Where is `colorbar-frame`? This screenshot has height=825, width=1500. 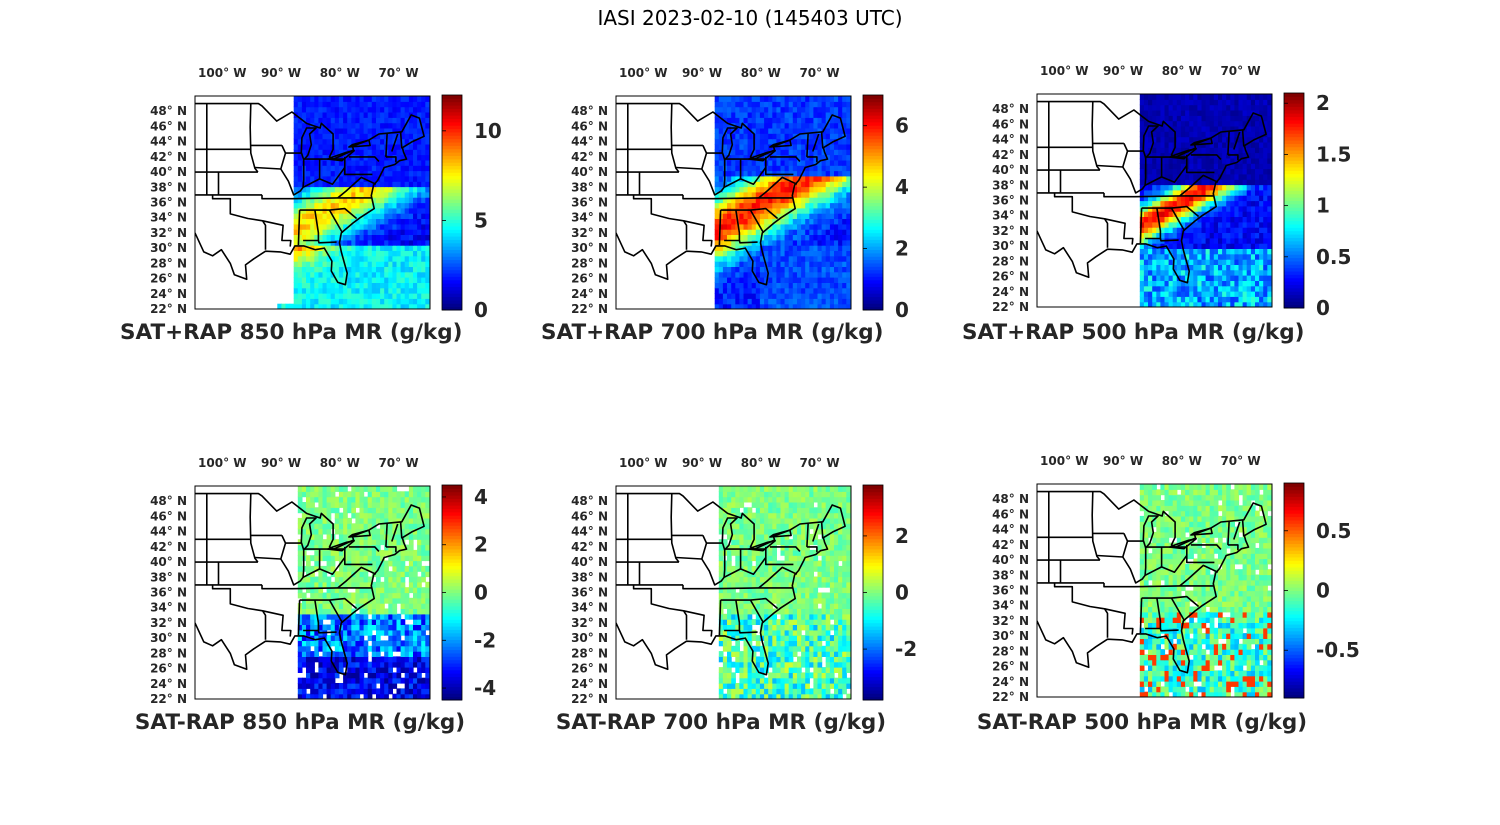 colorbar-frame is located at coordinates (1294, 200).